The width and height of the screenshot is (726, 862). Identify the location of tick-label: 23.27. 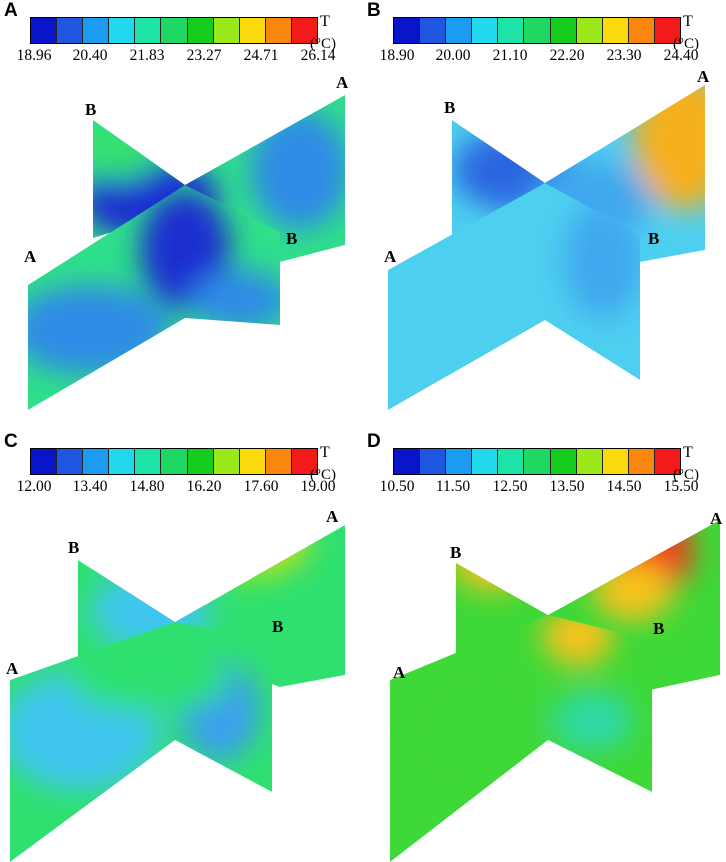
(204, 55).